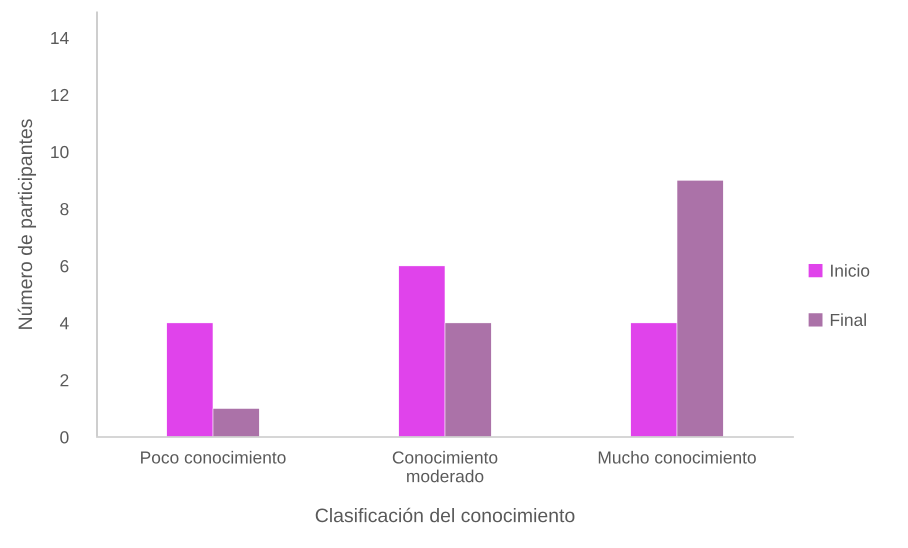  I want to click on legend-label: Inicio, so click(850, 270).